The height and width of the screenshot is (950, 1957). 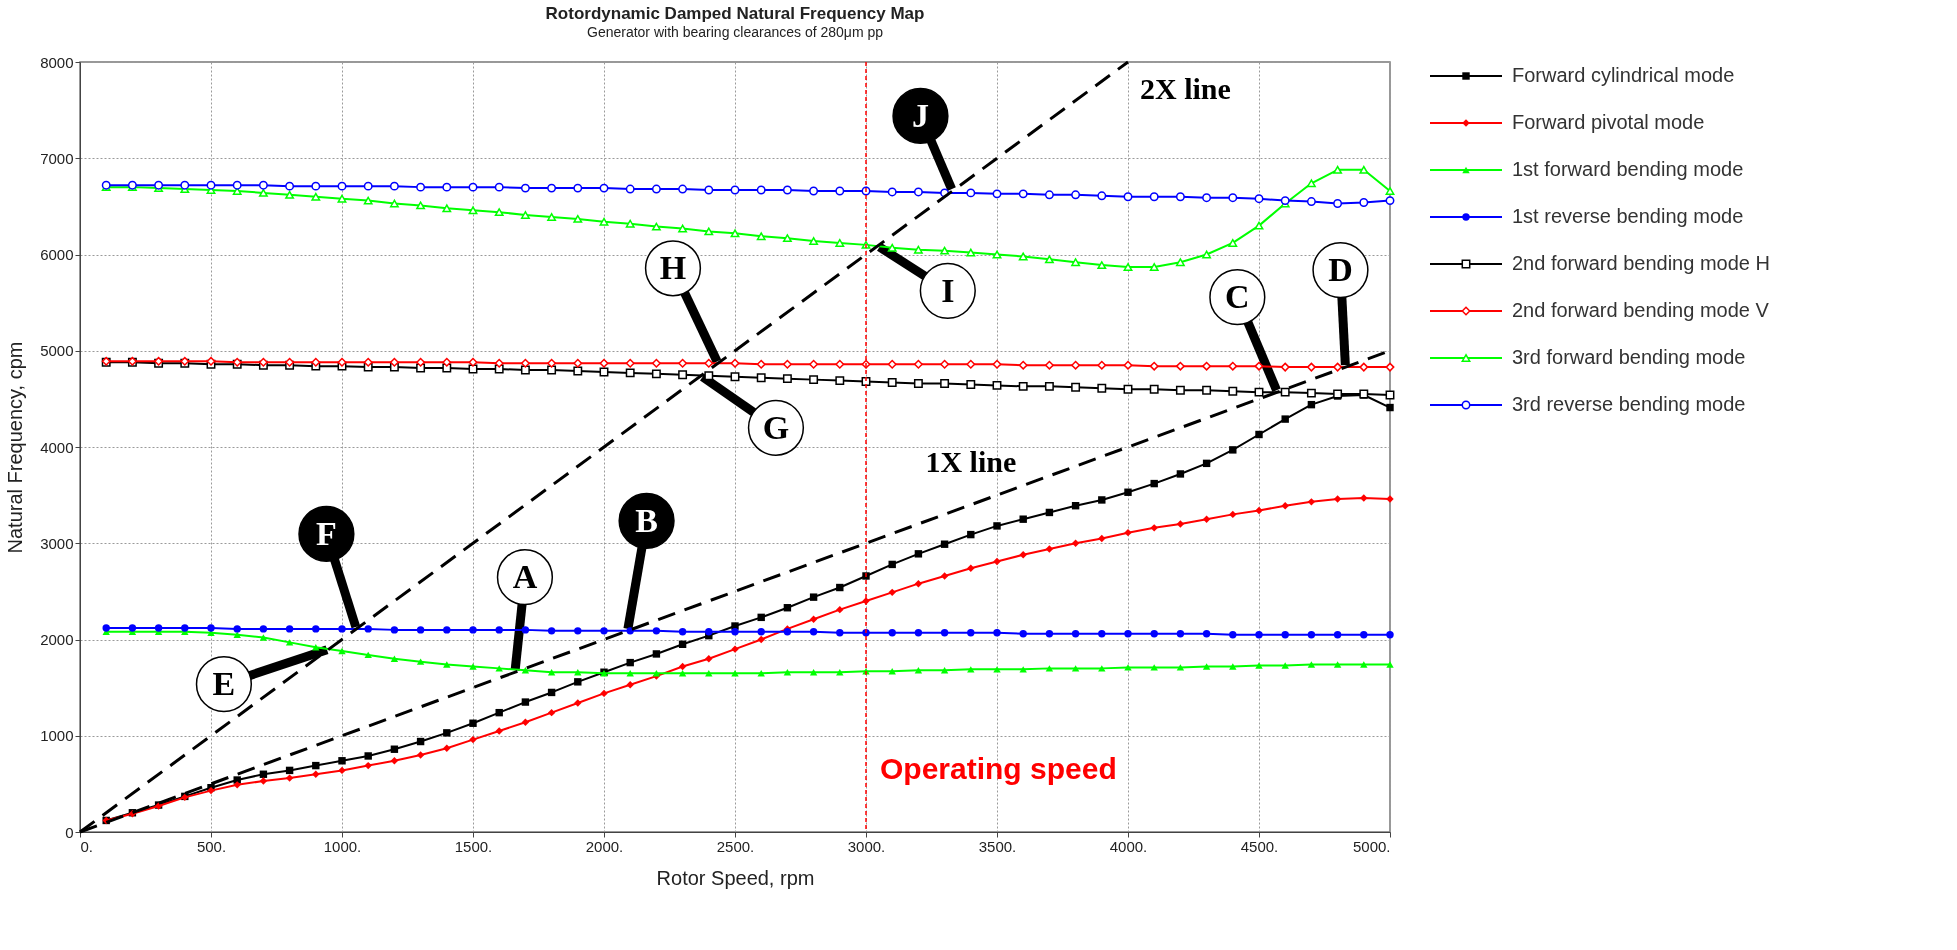 What do you see at coordinates (604, 846) in the screenshot?
I see `x-tick-label: 2000.` at bounding box center [604, 846].